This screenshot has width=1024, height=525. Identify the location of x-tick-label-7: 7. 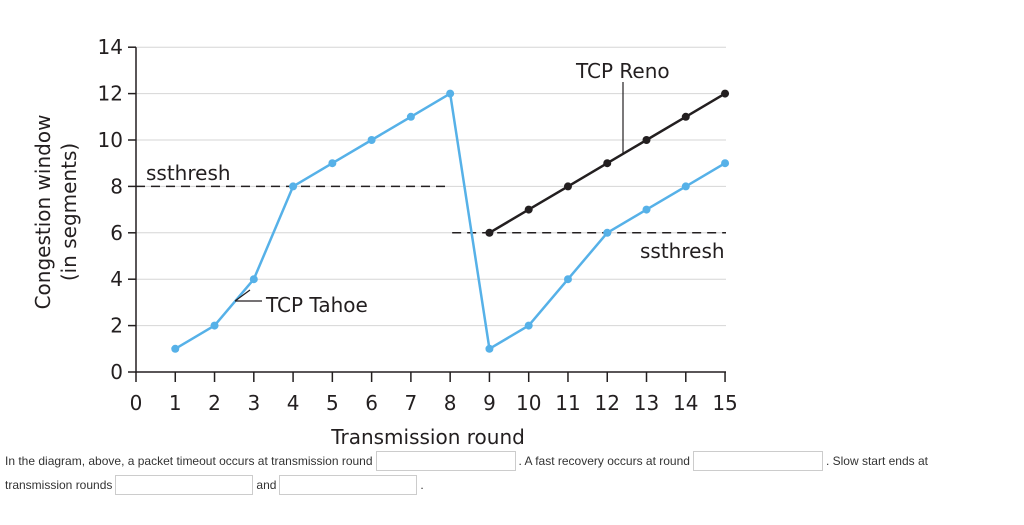
(411, 403).